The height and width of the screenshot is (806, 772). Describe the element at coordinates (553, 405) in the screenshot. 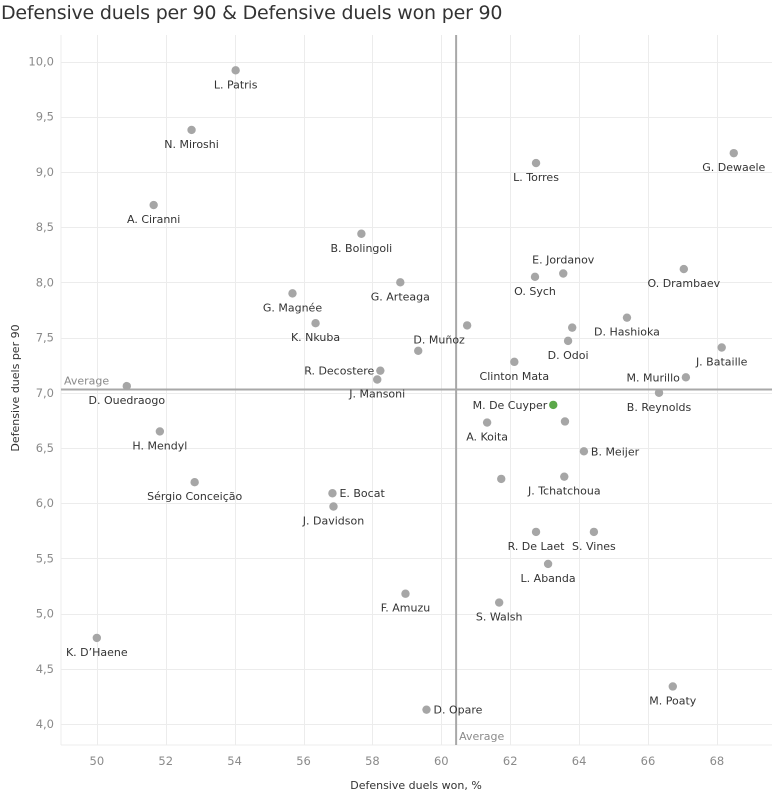

I see `highlighted-data-point` at that location.